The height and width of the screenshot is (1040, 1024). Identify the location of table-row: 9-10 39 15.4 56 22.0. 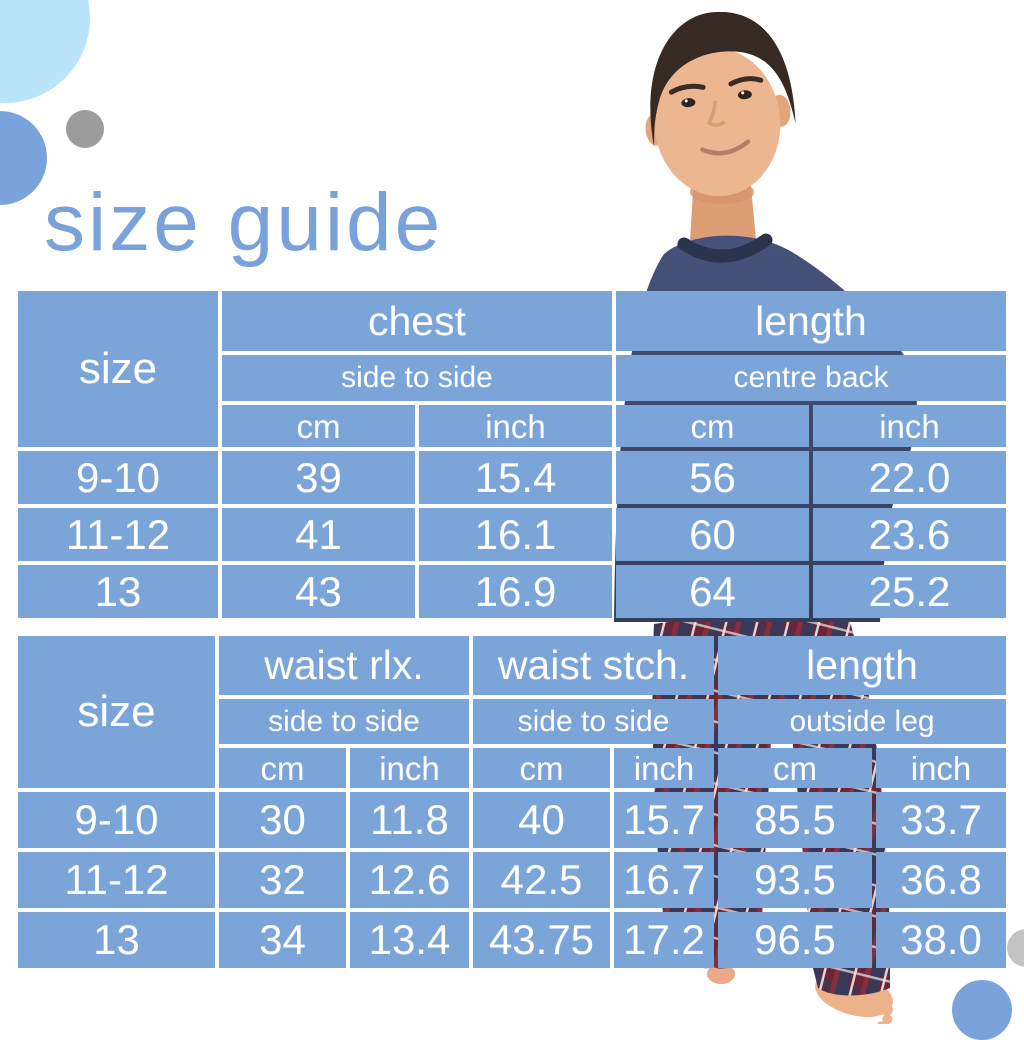
(512, 477).